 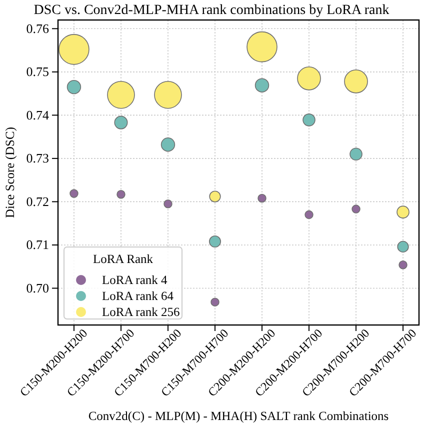 I want to click on y-tick-label: 0.76, so click(x=38, y=28).